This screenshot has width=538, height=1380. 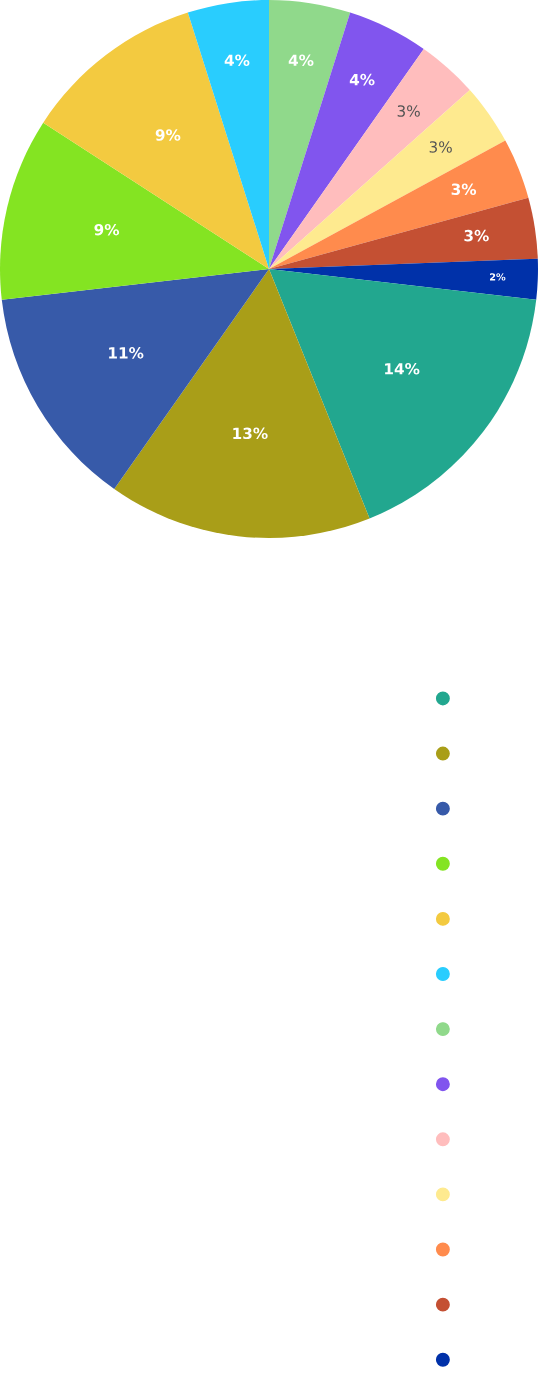 I want to click on data-label: 14%, so click(x=402, y=368).